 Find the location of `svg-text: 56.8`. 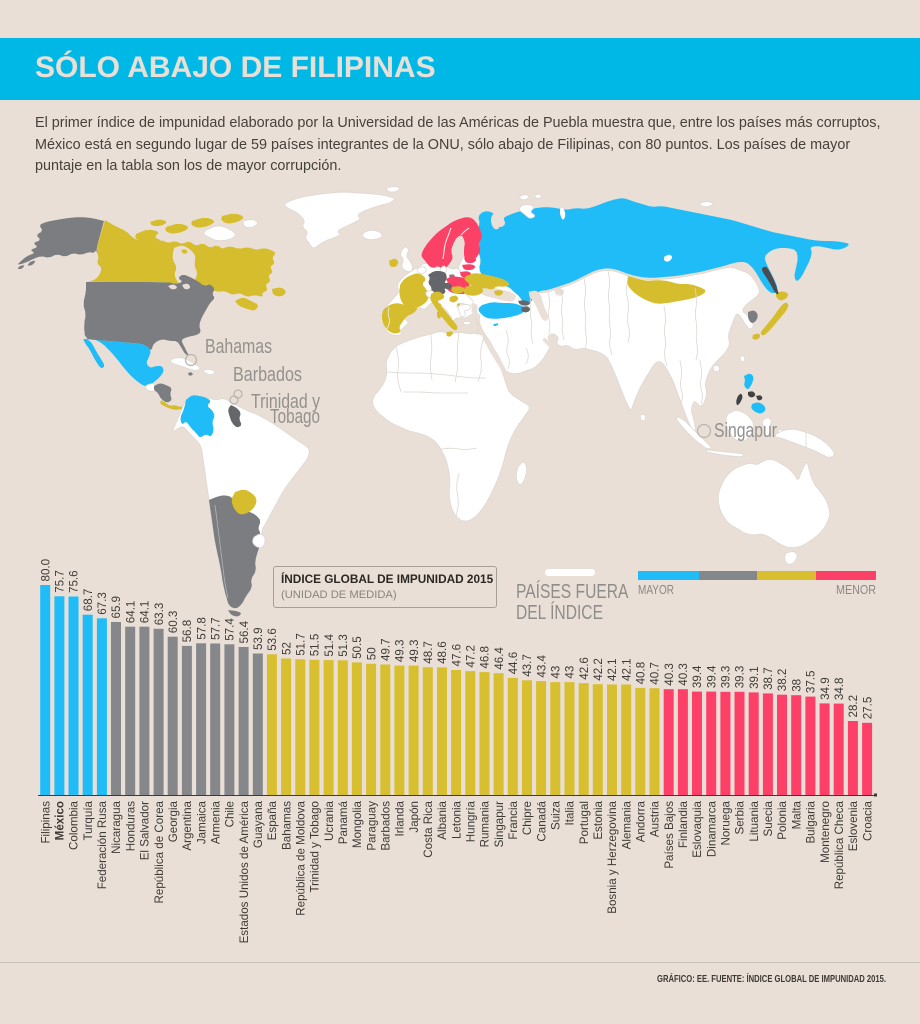

svg-text: 56.8 is located at coordinates (187, 631).